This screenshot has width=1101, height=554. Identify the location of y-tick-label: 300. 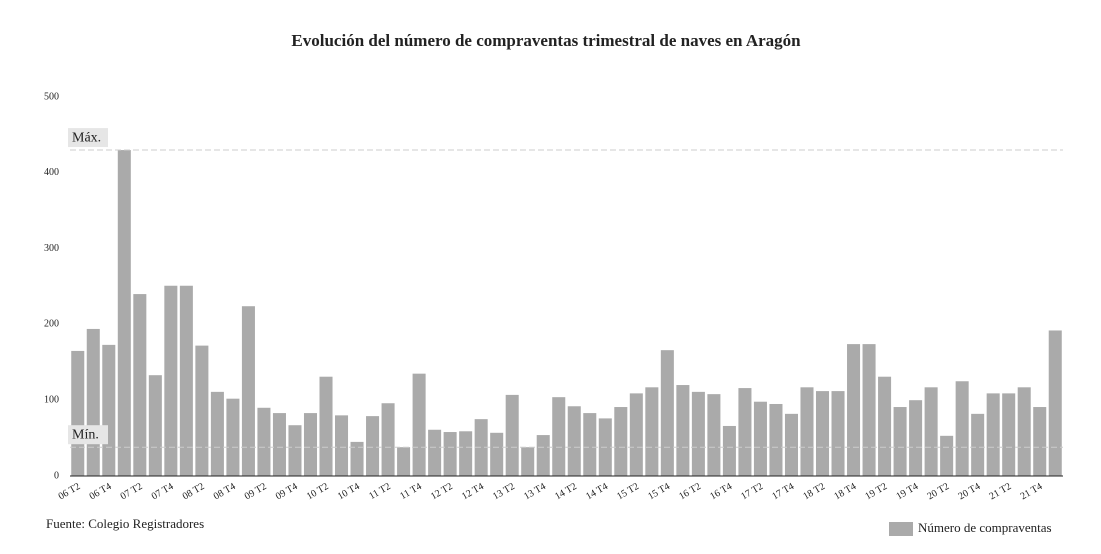
(51, 248).